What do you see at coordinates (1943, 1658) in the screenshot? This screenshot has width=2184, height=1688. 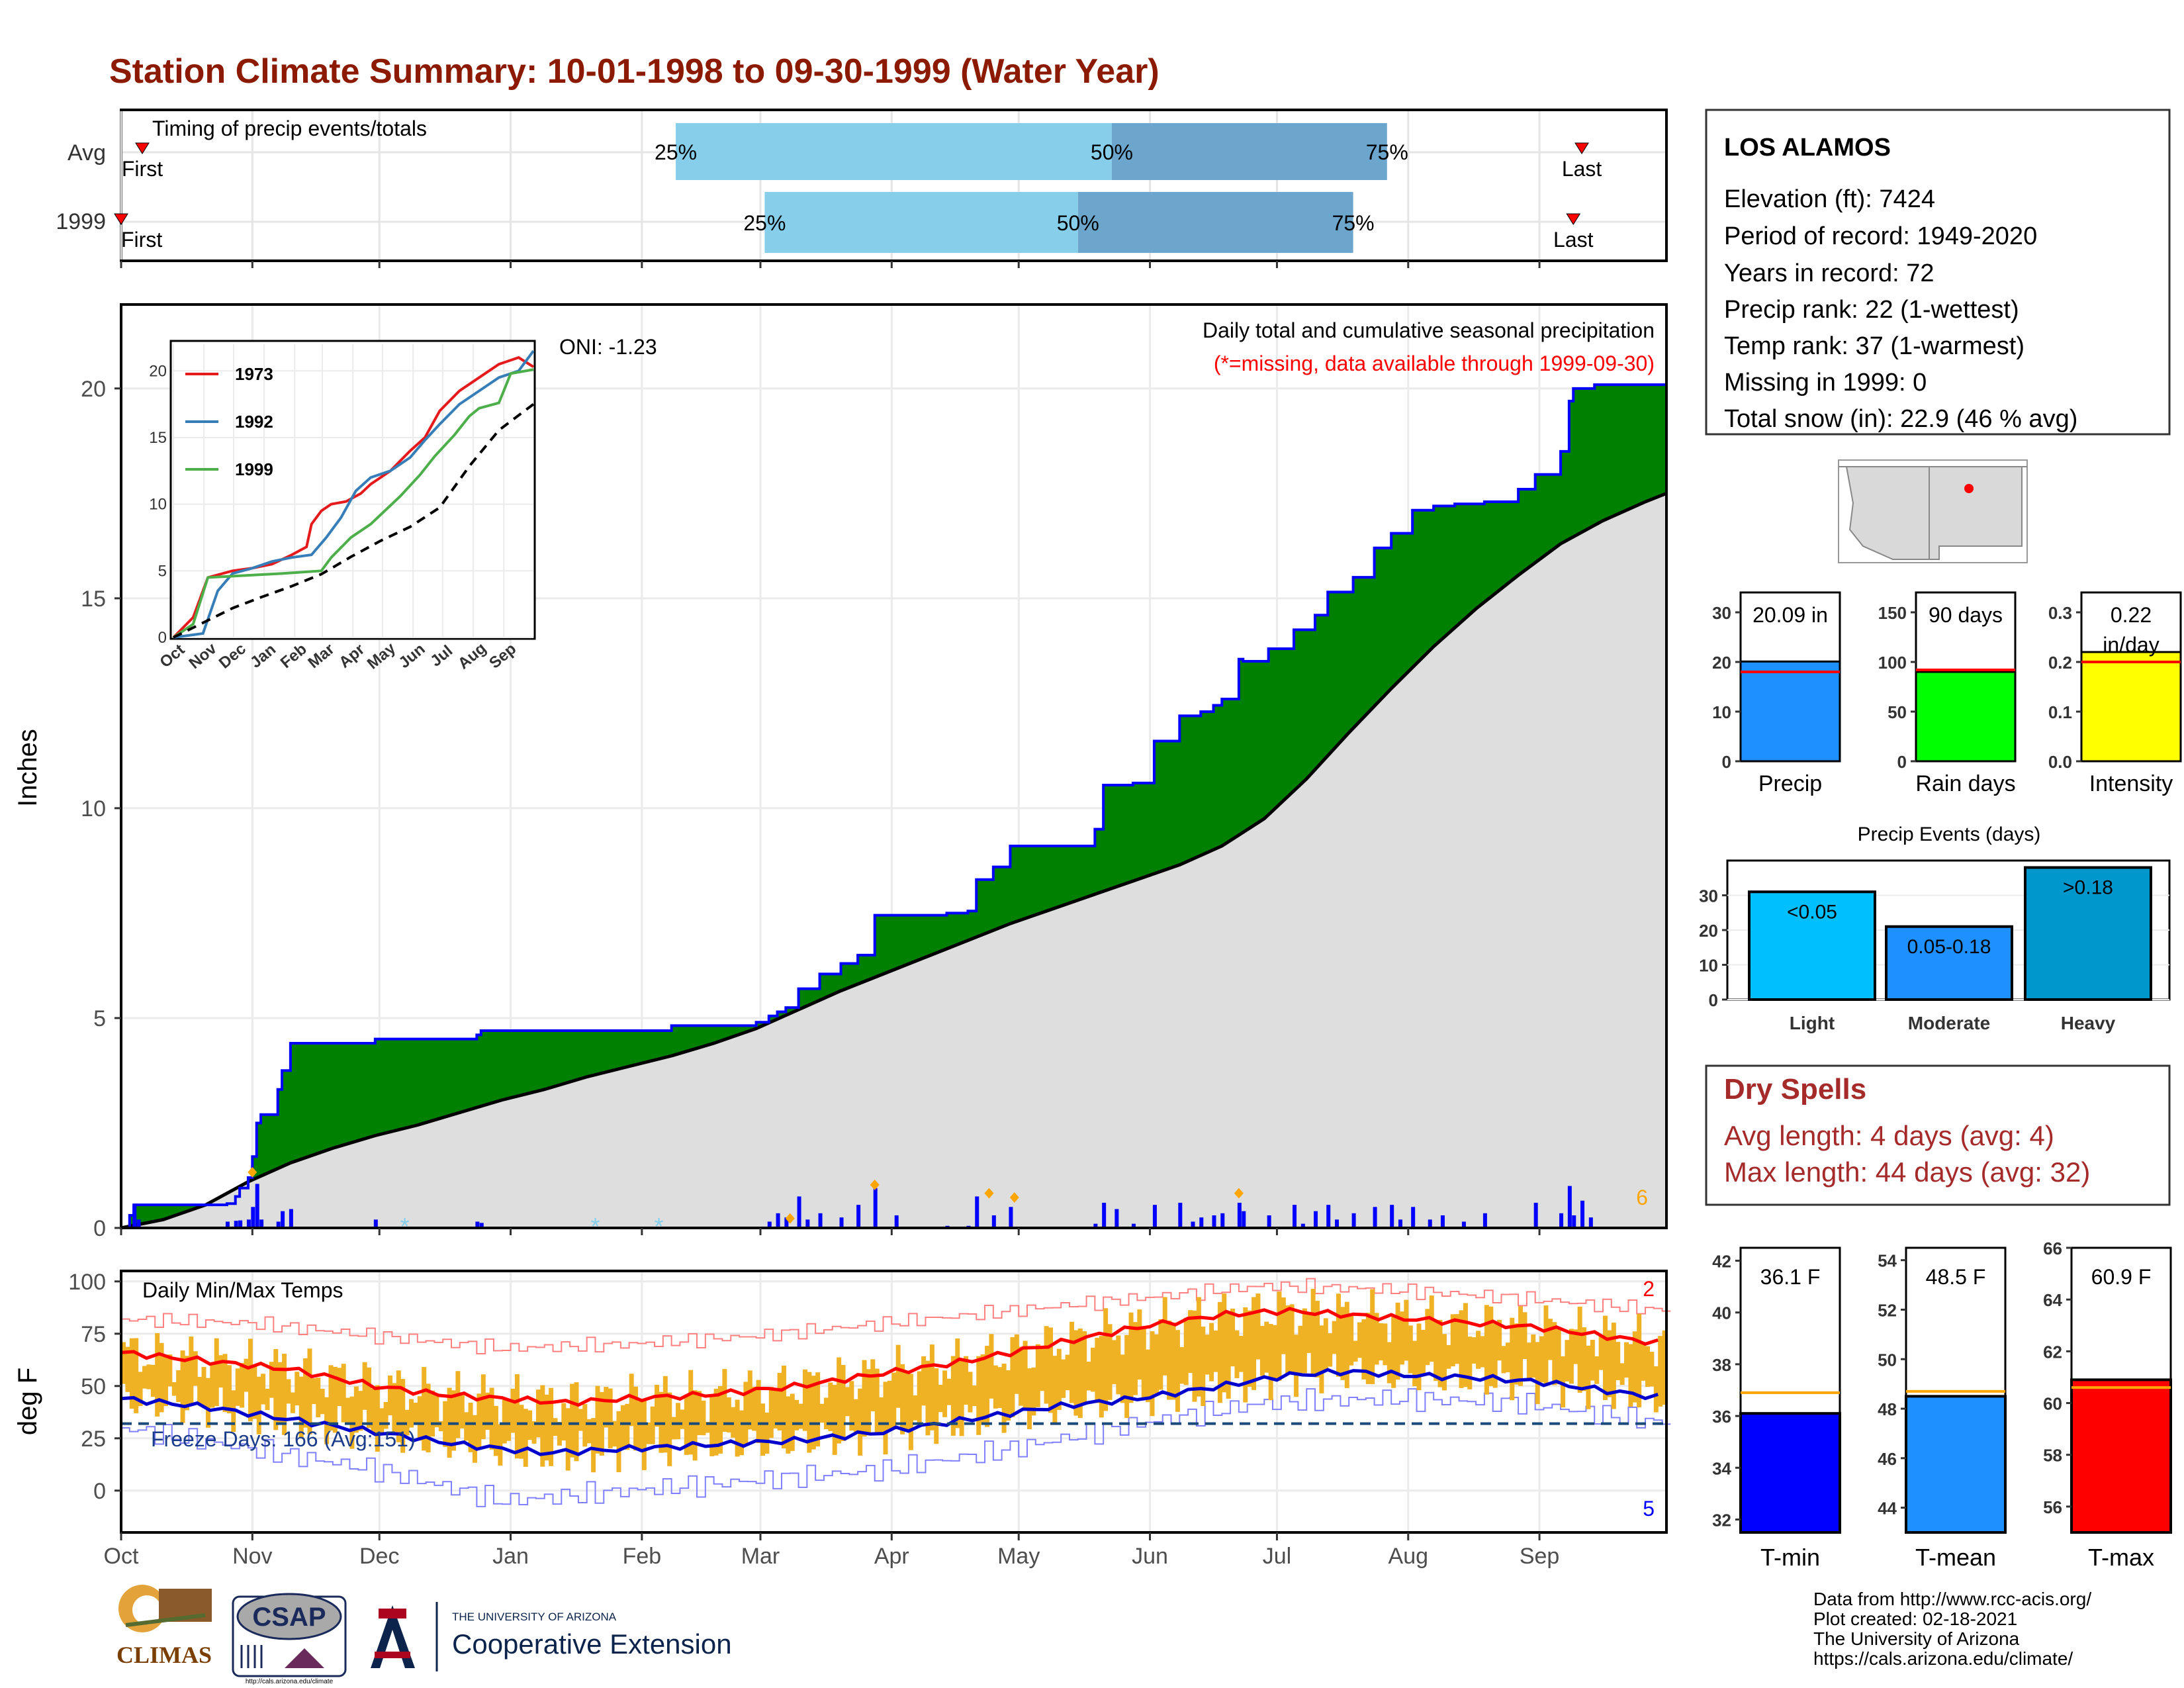 I see `credit-line: https://cals.arizona.edu/climate/` at bounding box center [1943, 1658].